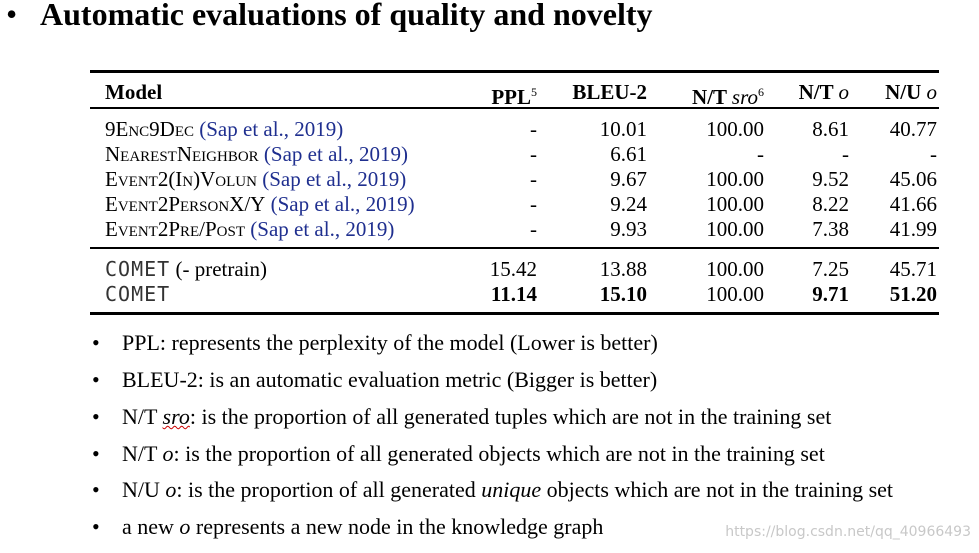 The height and width of the screenshot is (553, 979). What do you see at coordinates (185, 204) in the screenshot?
I see `model-name: Event2PersonX/Y` at bounding box center [185, 204].